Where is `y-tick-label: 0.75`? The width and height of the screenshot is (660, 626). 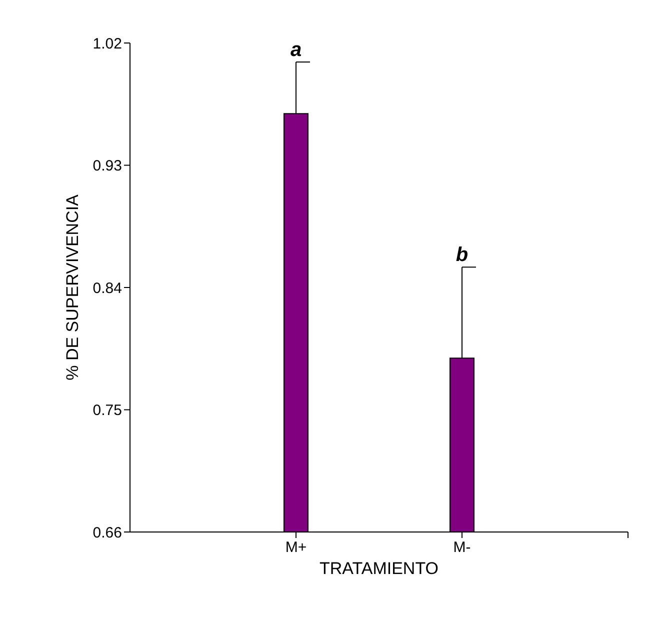 y-tick-label: 0.75 is located at coordinates (107, 410).